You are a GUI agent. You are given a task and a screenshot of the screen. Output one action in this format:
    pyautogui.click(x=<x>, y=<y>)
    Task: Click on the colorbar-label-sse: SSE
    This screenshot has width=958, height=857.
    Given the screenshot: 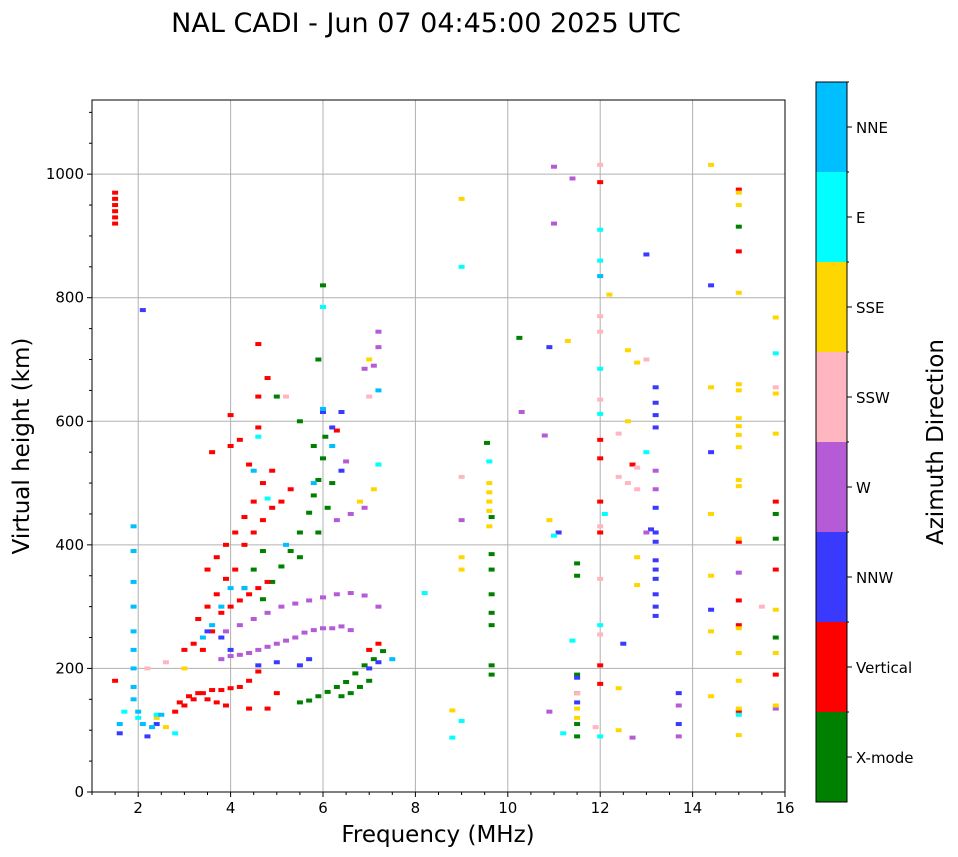 What is the action you would take?
    pyautogui.click(x=870, y=308)
    